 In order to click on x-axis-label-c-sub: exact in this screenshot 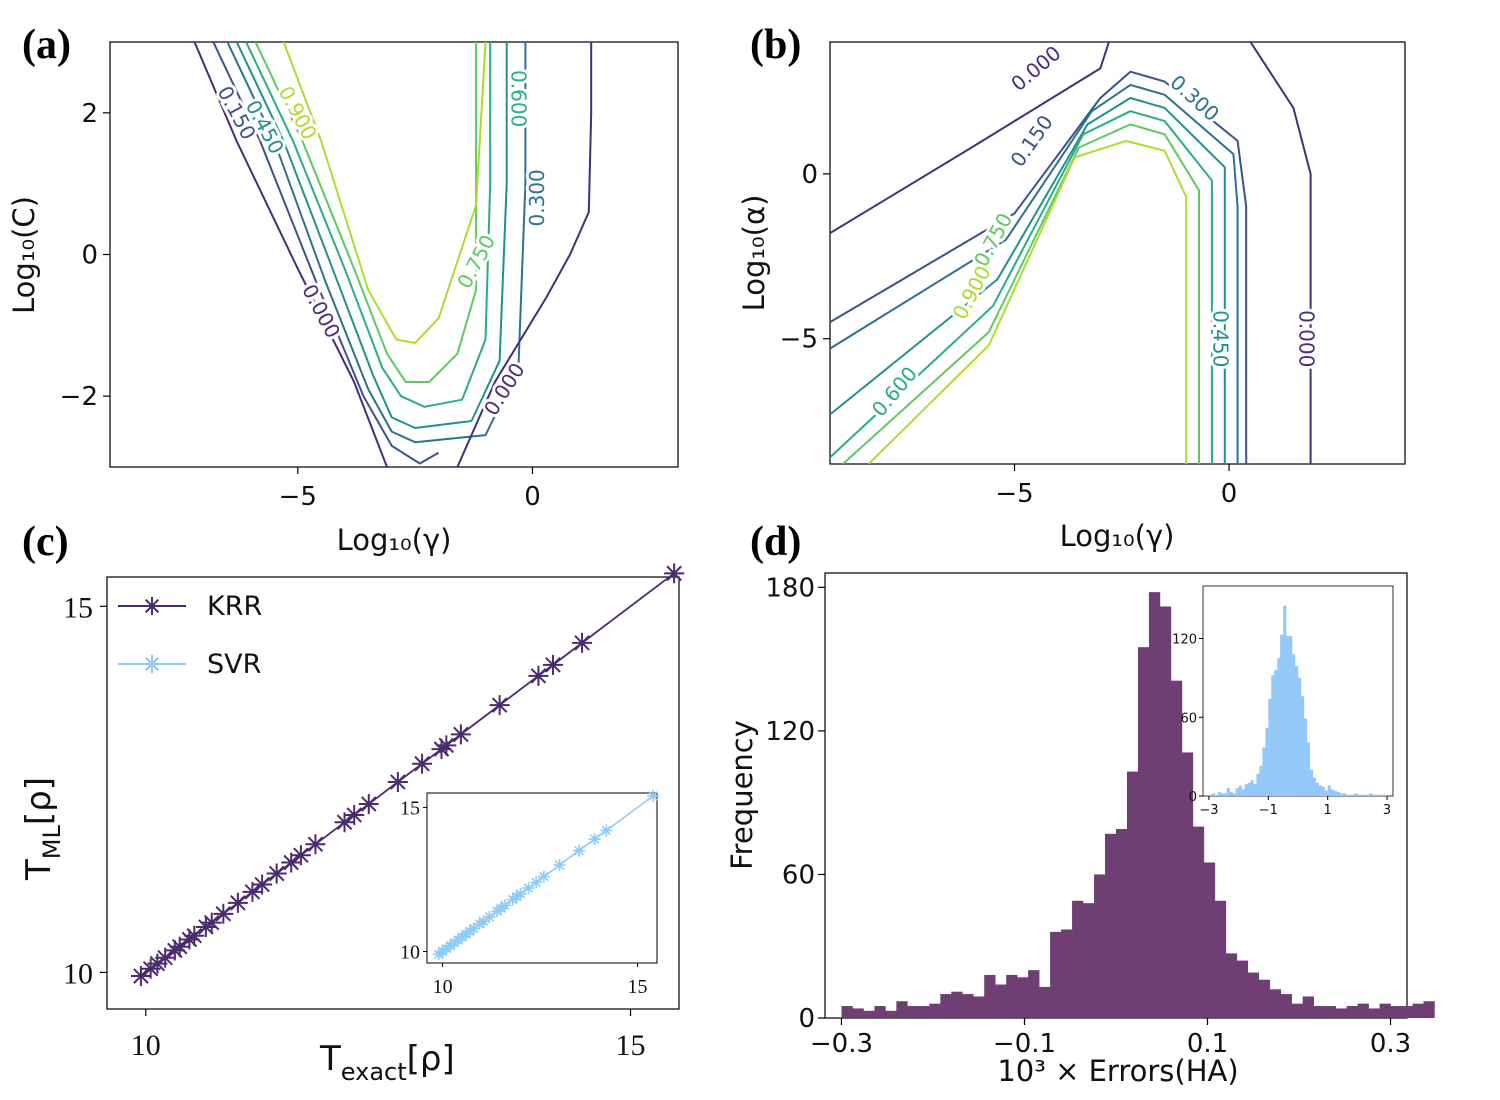, I will do `click(374, 1072)`.